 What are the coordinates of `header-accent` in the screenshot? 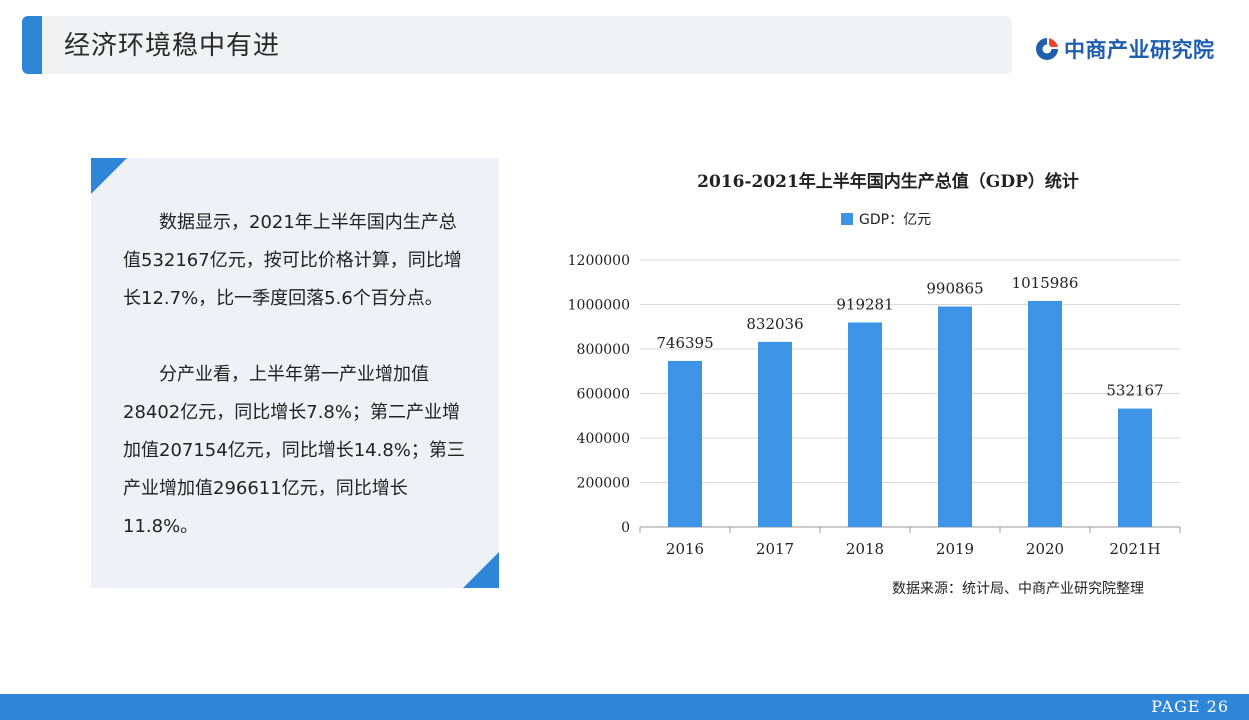 It's located at (32, 45).